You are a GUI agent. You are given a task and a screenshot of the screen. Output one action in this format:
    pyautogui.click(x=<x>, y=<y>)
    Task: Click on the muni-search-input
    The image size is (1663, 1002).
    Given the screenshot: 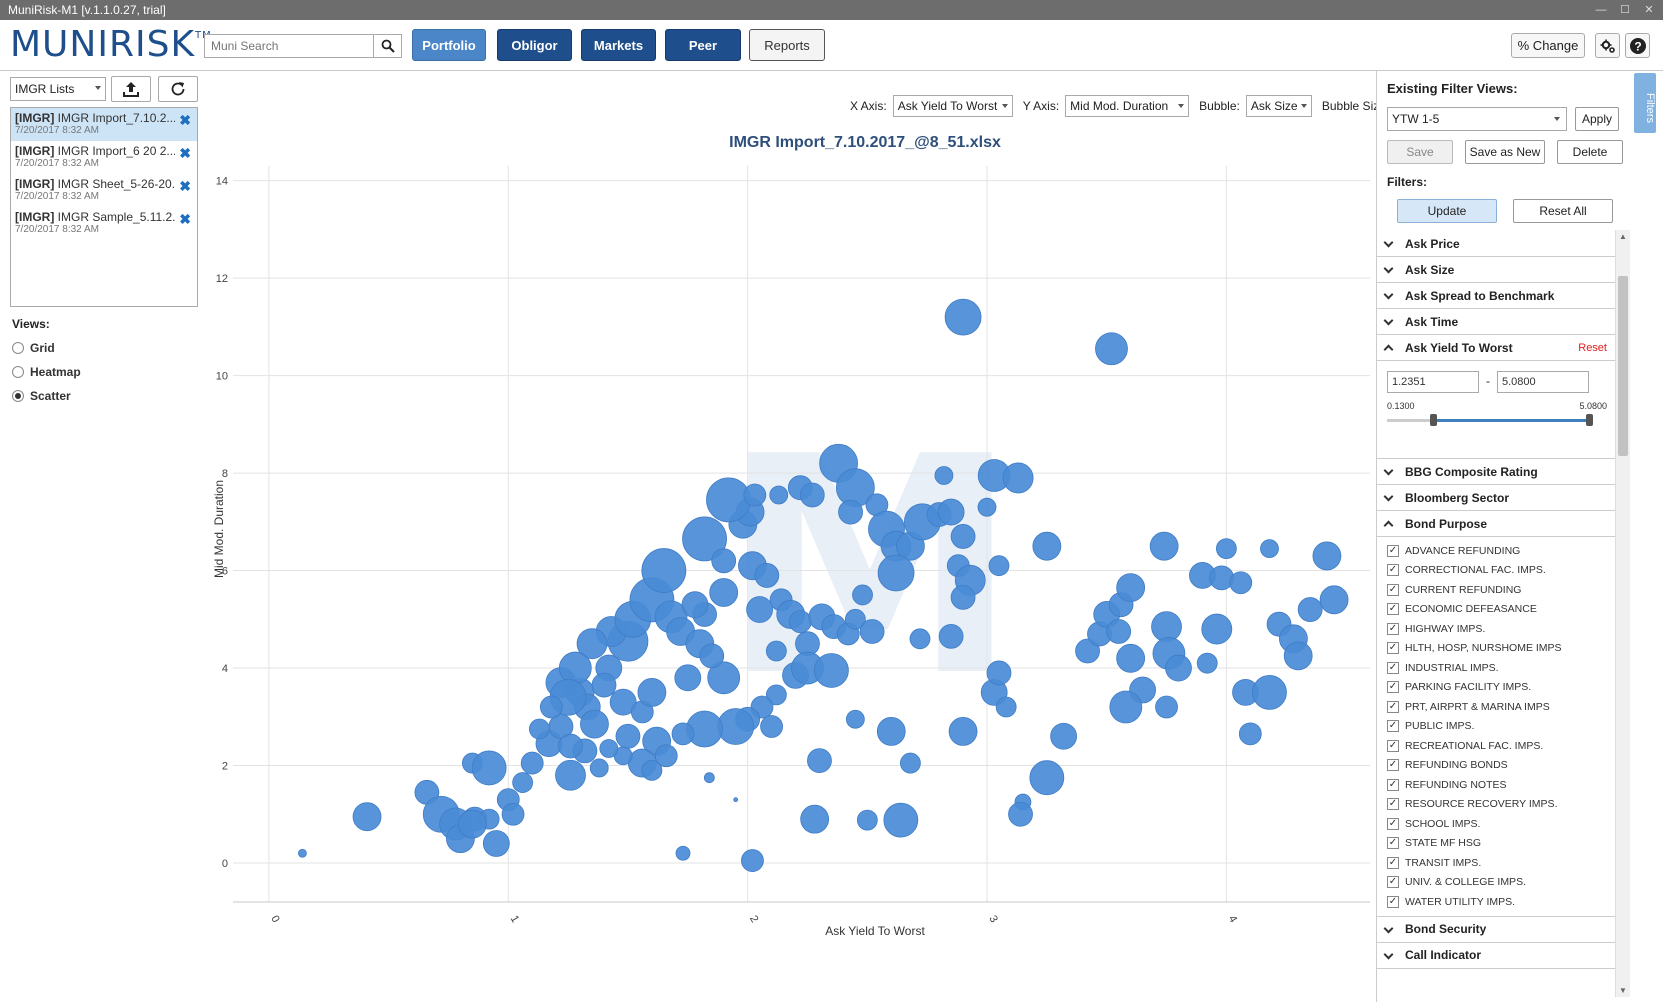 What is the action you would take?
    pyautogui.click(x=289, y=46)
    